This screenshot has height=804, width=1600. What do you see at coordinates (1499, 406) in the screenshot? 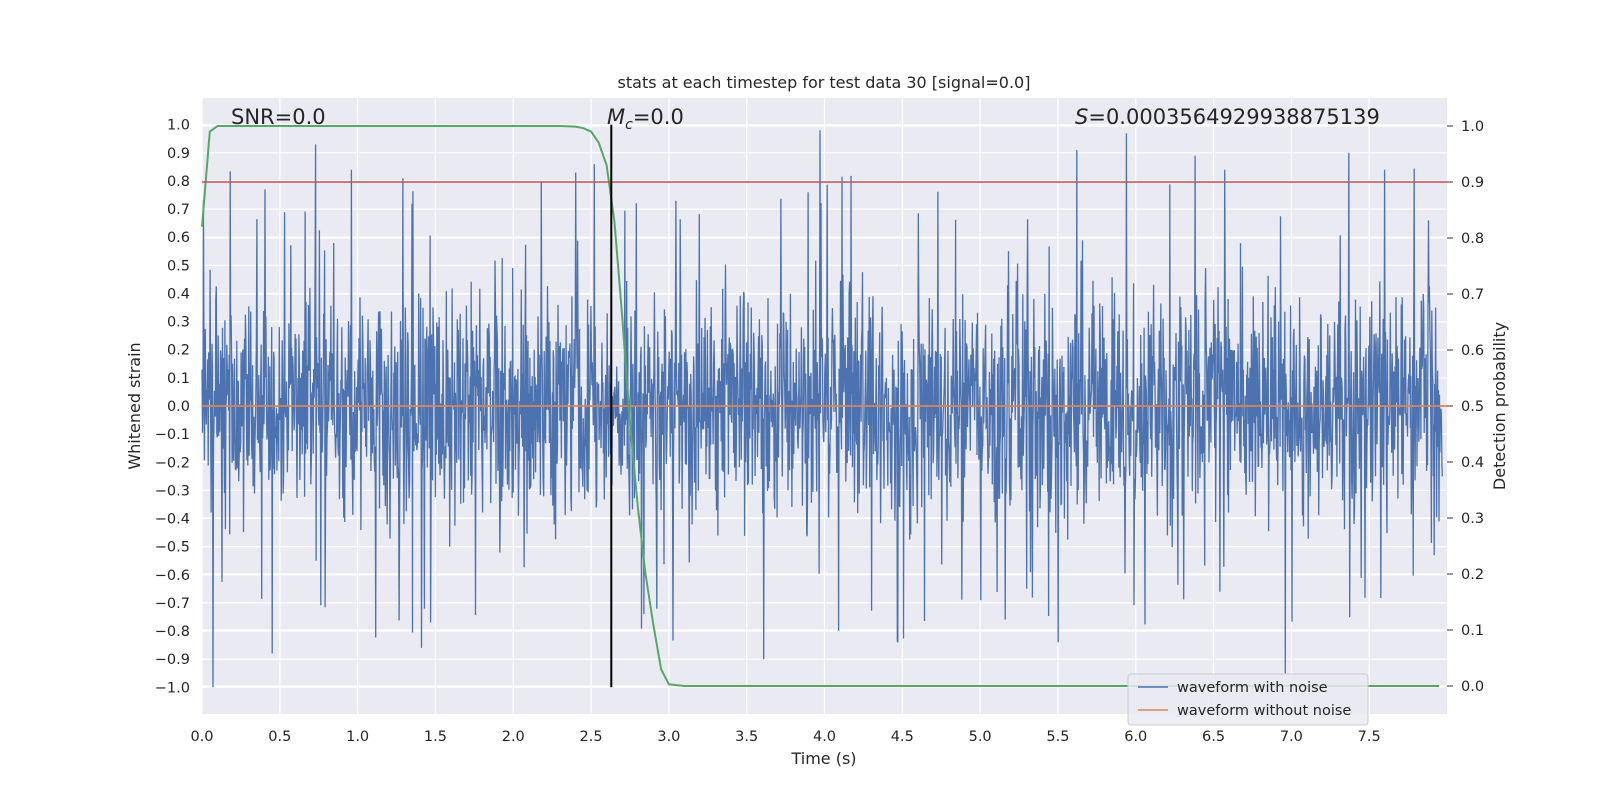
I see `y2-axis-label: Detection probability` at bounding box center [1499, 406].